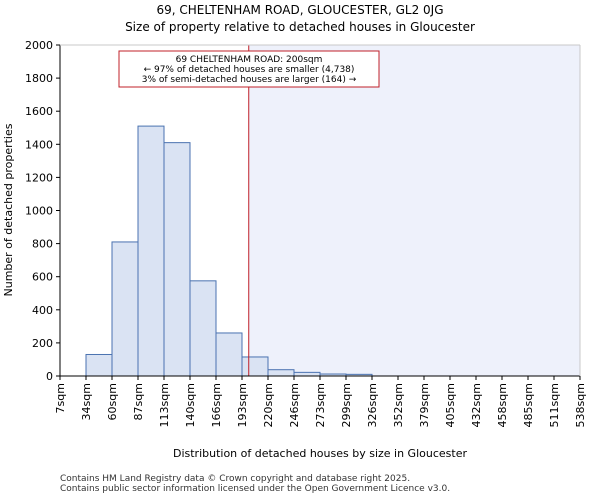 This screenshot has height=500, width=600. What do you see at coordinates (203, 328) in the screenshot?
I see `bar-140sqm` at bounding box center [203, 328].